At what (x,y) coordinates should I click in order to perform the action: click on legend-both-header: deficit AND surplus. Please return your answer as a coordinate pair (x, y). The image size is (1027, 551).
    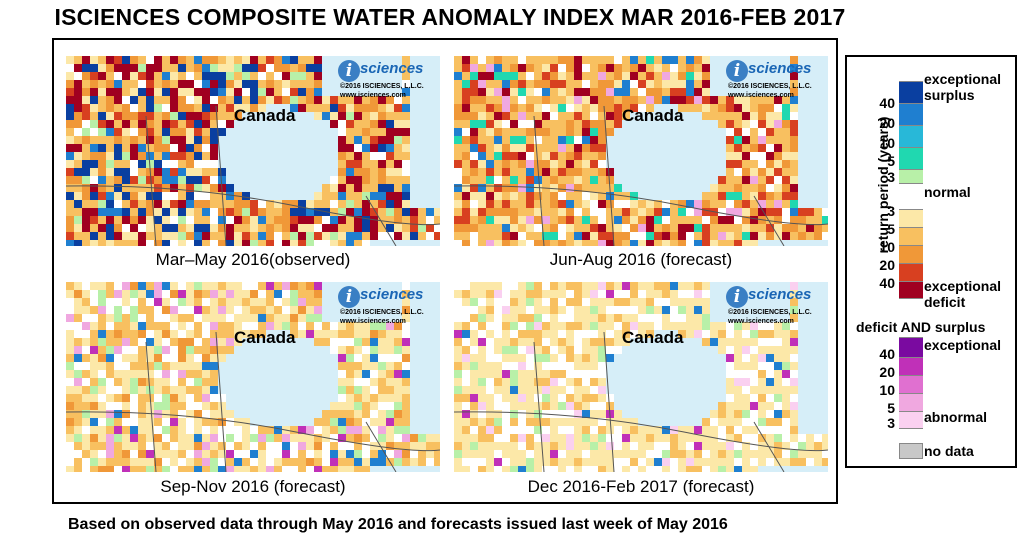
    Looking at the image, I should click on (921, 327).